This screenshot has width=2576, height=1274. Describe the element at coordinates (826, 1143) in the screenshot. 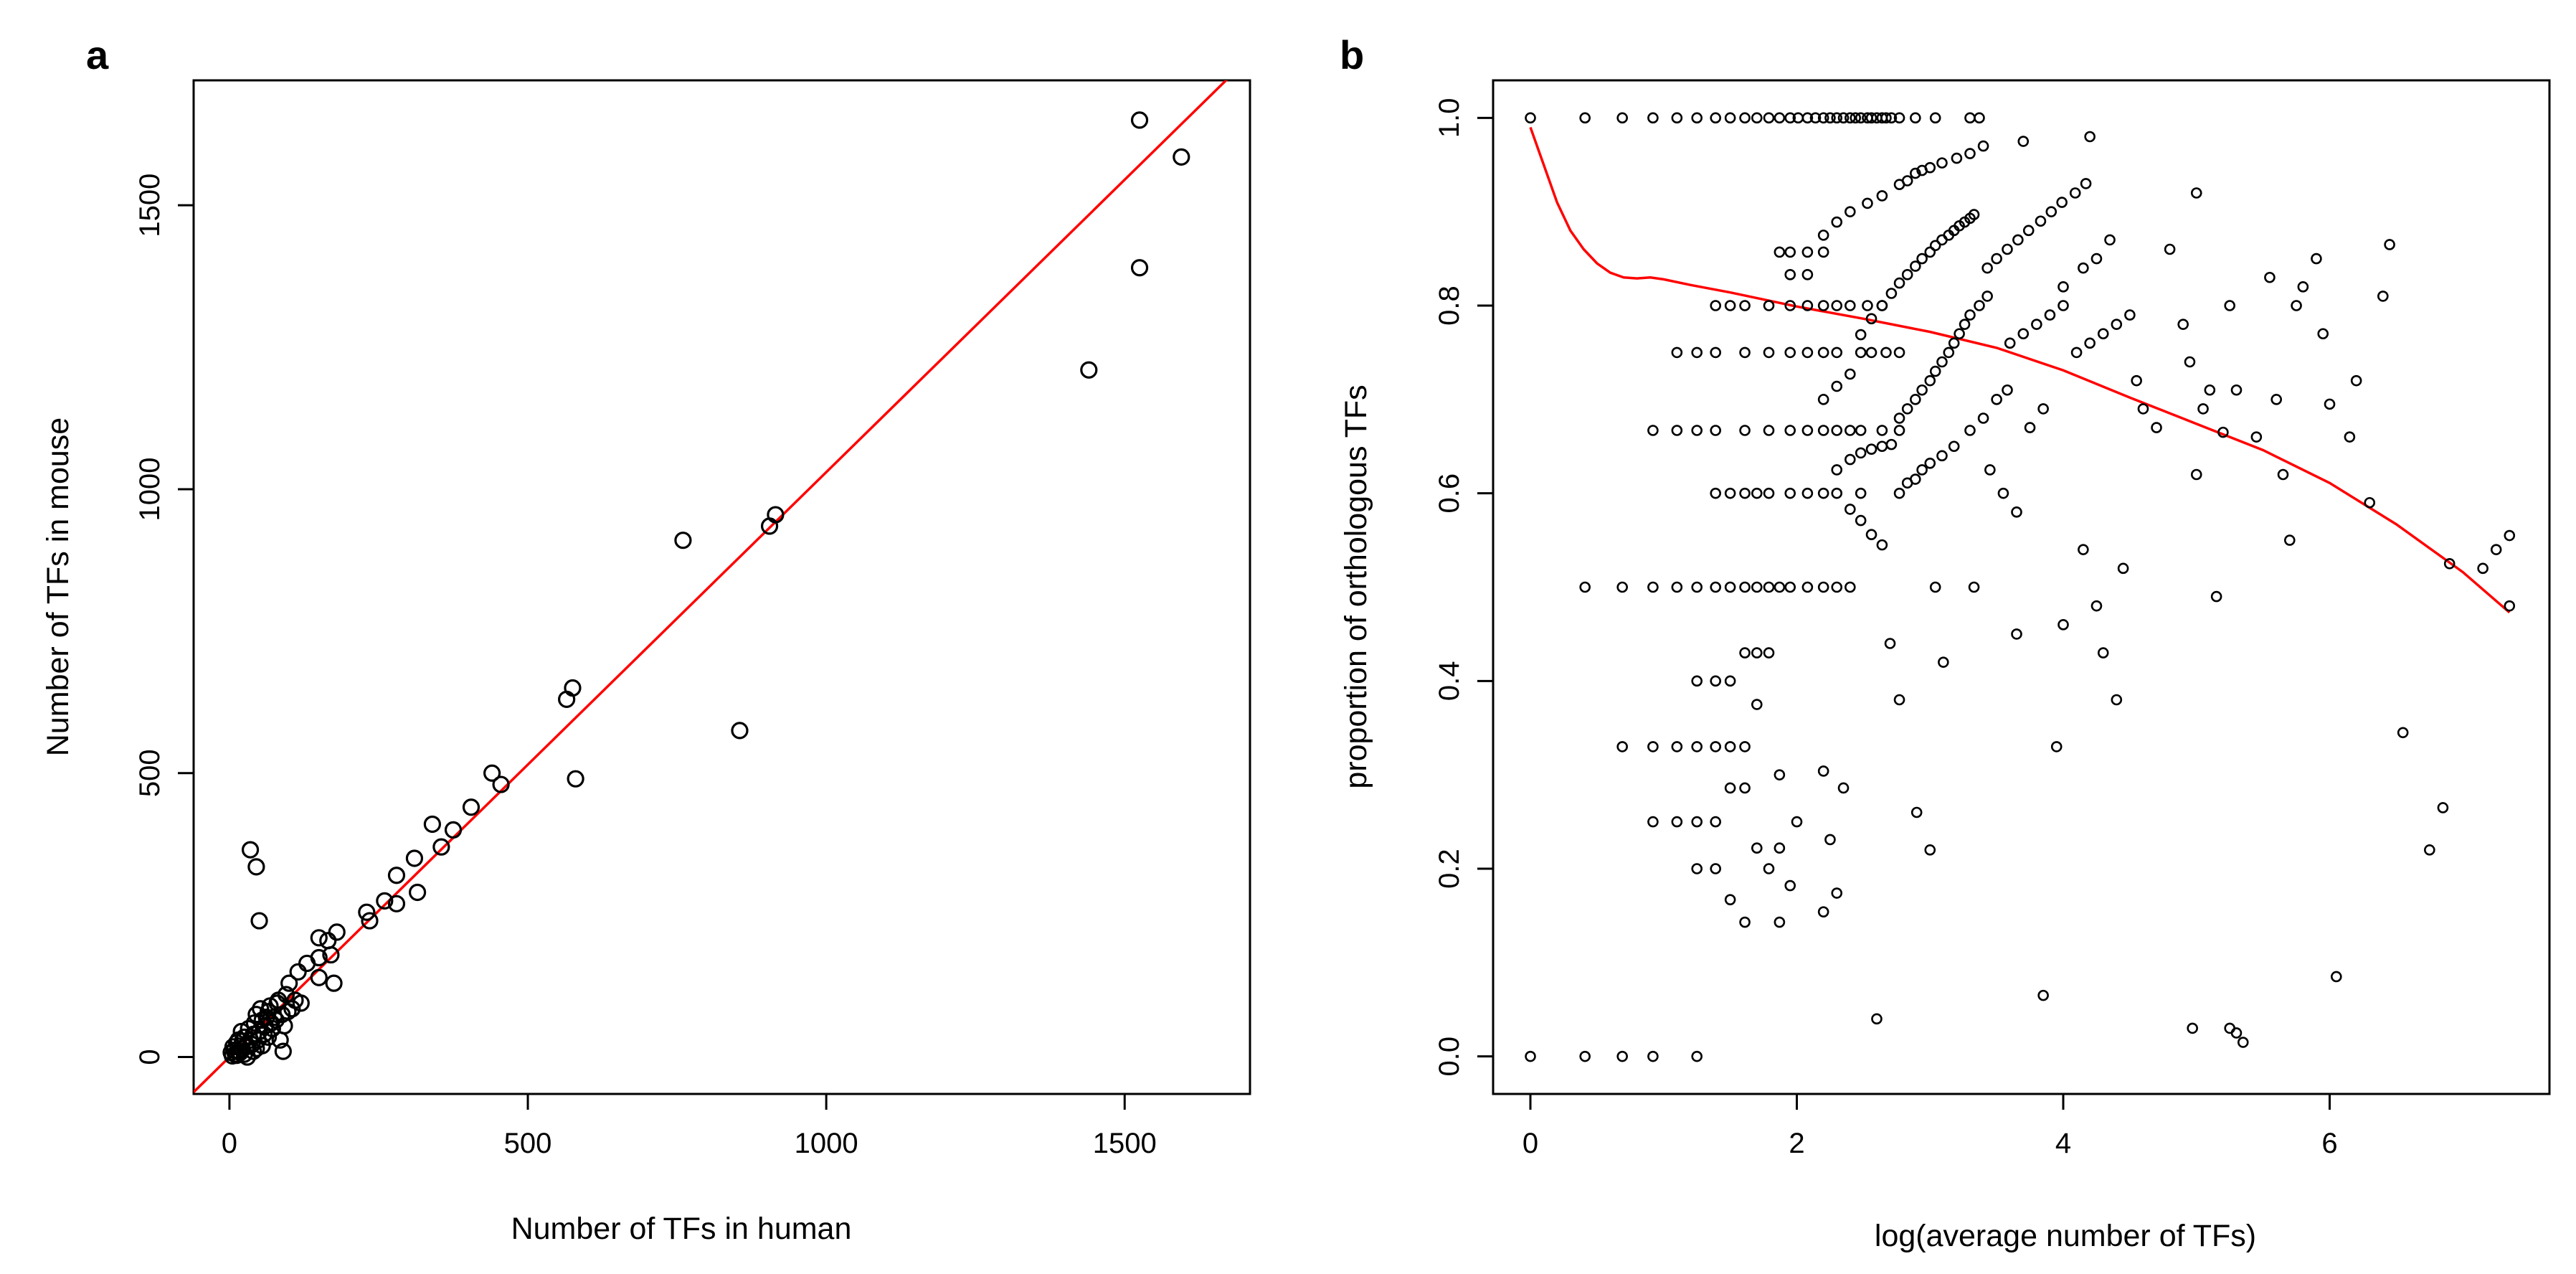

I see `panel-a-x-tick-label: 1000` at that location.